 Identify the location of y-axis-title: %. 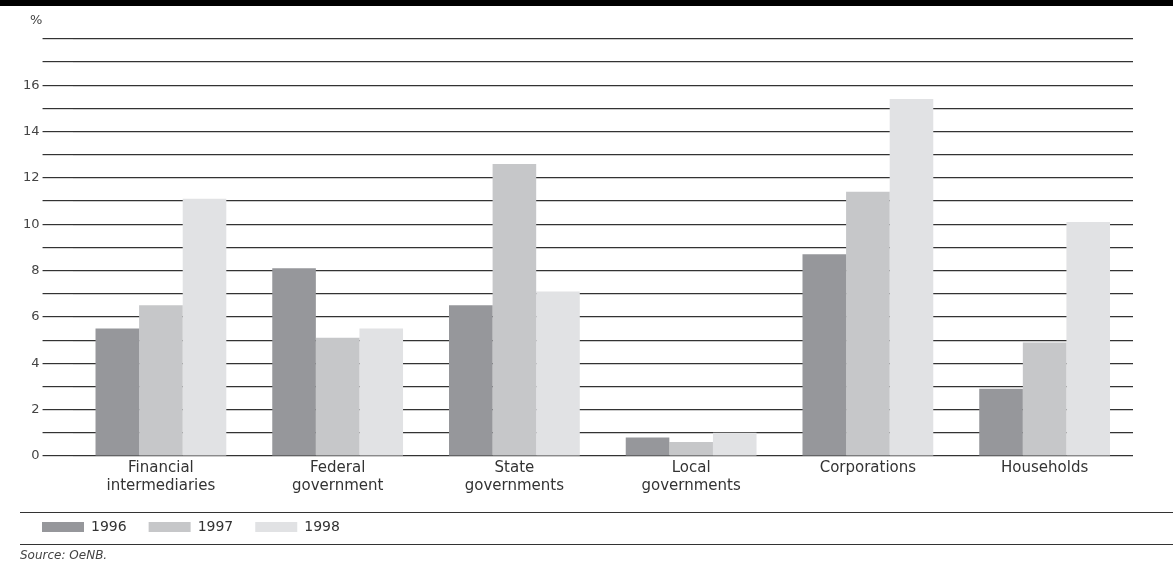
(36, 19).